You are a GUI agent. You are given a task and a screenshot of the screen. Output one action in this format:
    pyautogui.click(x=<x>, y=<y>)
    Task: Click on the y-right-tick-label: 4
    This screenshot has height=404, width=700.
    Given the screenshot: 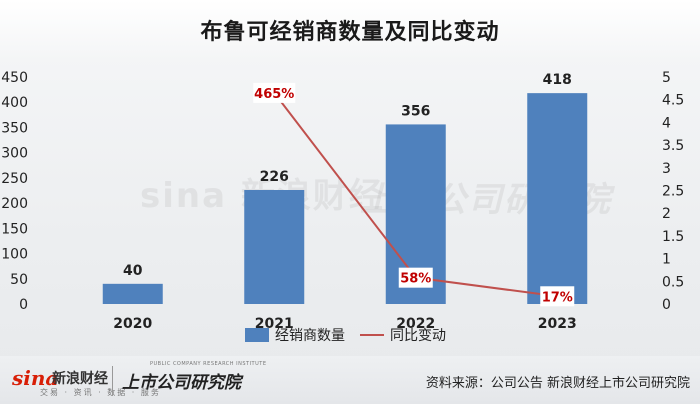 What is the action you would take?
    pyautogui.click(x=666, y=123)
    